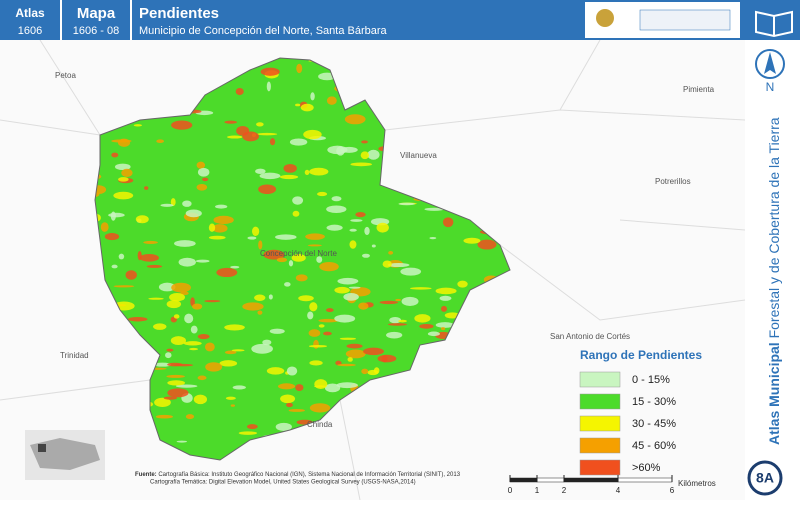  I want to click on divider, so click(131, 20).